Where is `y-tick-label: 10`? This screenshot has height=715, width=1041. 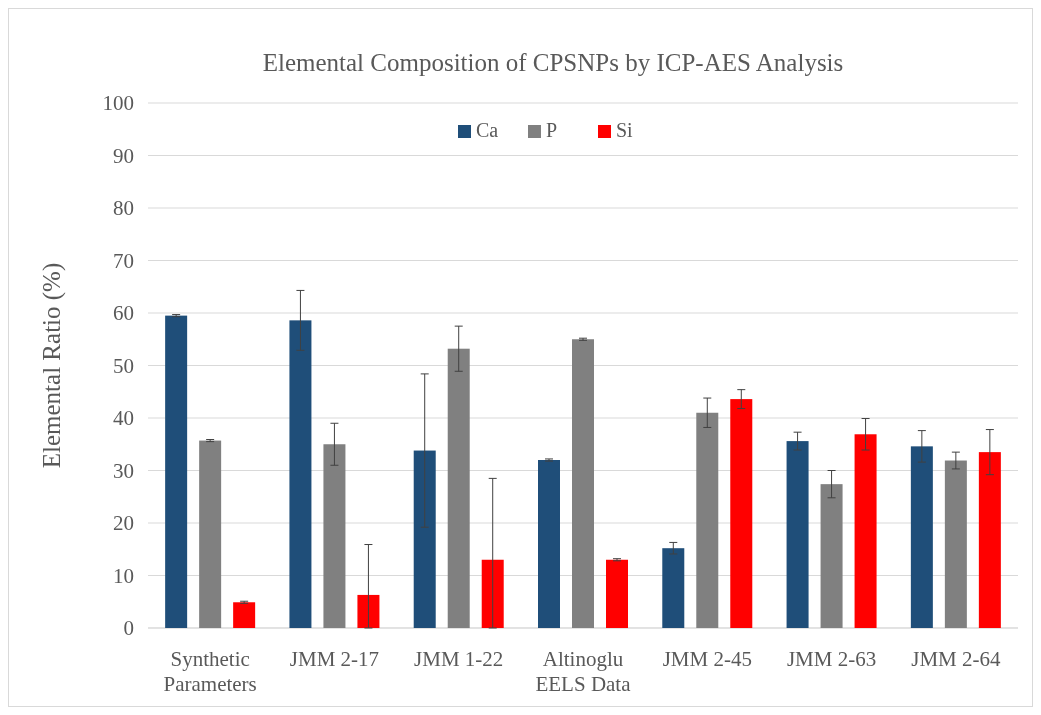
y-tick-label: 10 is located at coordinates (123, 575).